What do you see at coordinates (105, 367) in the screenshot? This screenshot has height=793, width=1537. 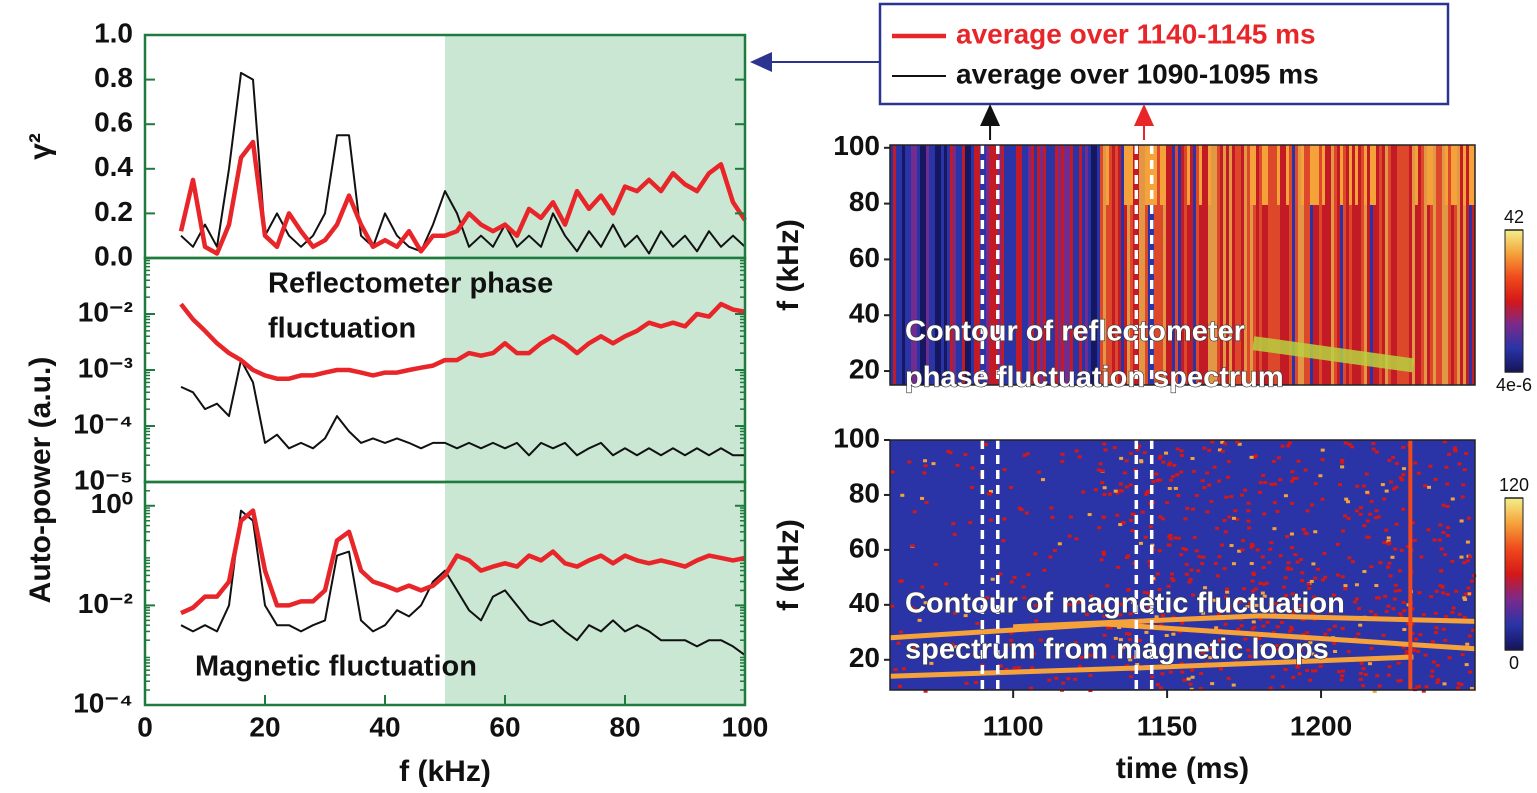 I see `y-tick-label: 10⁻³` at bounding box center [105, 367].